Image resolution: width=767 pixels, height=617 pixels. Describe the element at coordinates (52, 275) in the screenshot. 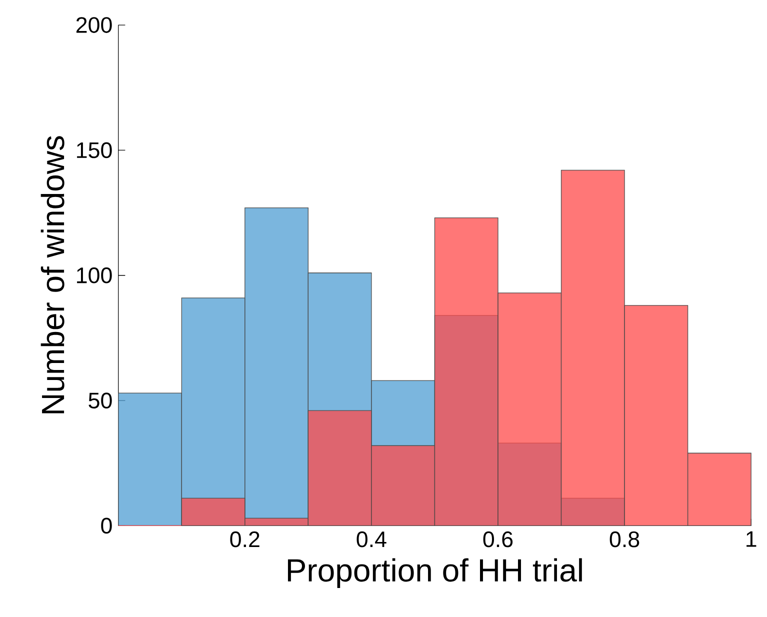

I see `y-axis-title: Number of windows` at that location.